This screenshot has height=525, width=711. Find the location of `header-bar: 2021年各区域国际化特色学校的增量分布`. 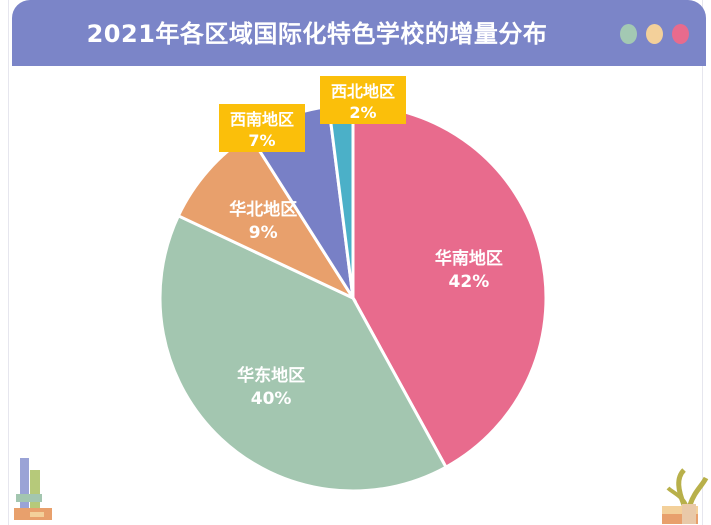

header-bar: 2021年各区域国际化特色学校的增量分布 is located at coordinates (359, 33).